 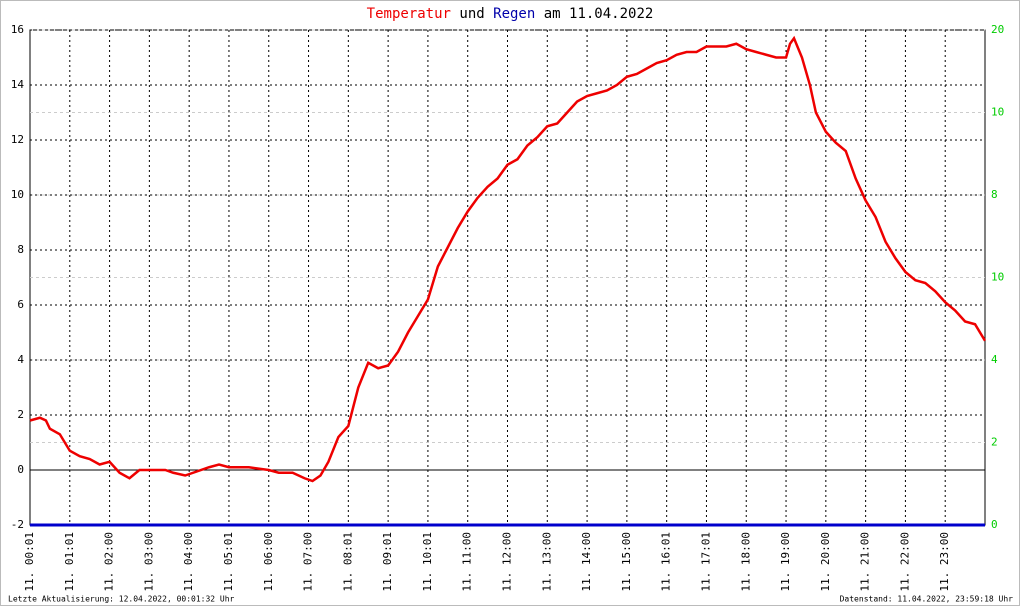 I want to click on title-part: am 11.04.2022, so click(x=599, y=14).